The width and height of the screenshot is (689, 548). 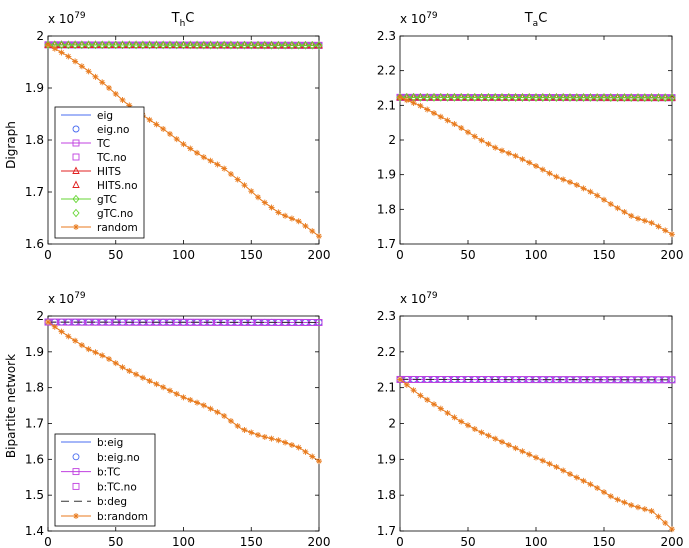 What do you see at coordinates (92, 443) in the screenshot?
I see `legend-entry-b-eig: b:eig` at bounding box center [92, 443].